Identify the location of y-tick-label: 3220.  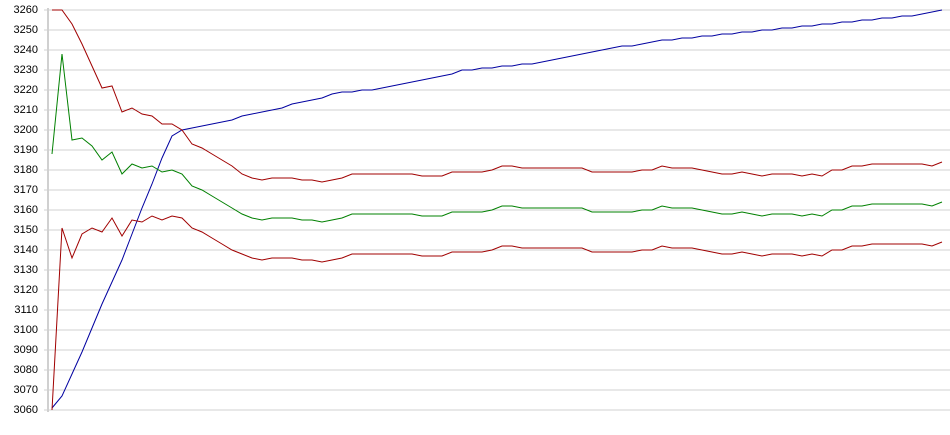
(26, 90).